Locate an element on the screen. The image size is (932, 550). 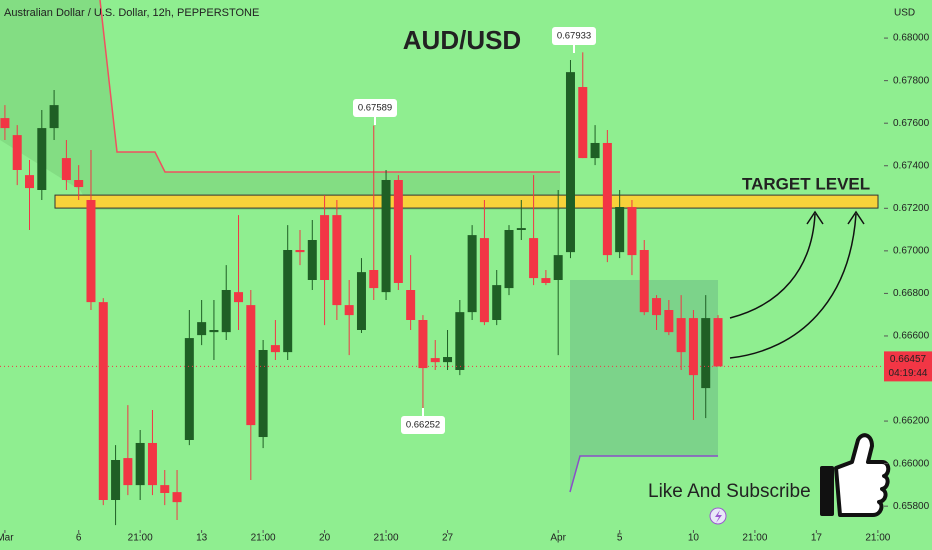
x-tick-label: 5 is located at coordinates (620, 538).